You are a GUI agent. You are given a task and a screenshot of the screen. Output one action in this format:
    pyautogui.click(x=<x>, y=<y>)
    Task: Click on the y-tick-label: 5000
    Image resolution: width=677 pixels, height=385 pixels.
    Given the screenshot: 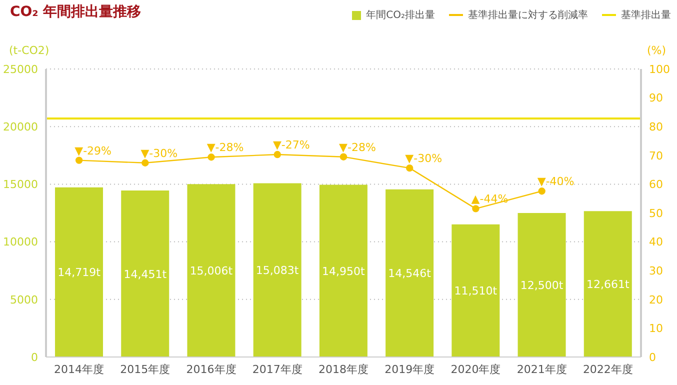 What is the action you would take?
    pyautogui.click(x=24, y=299)
    